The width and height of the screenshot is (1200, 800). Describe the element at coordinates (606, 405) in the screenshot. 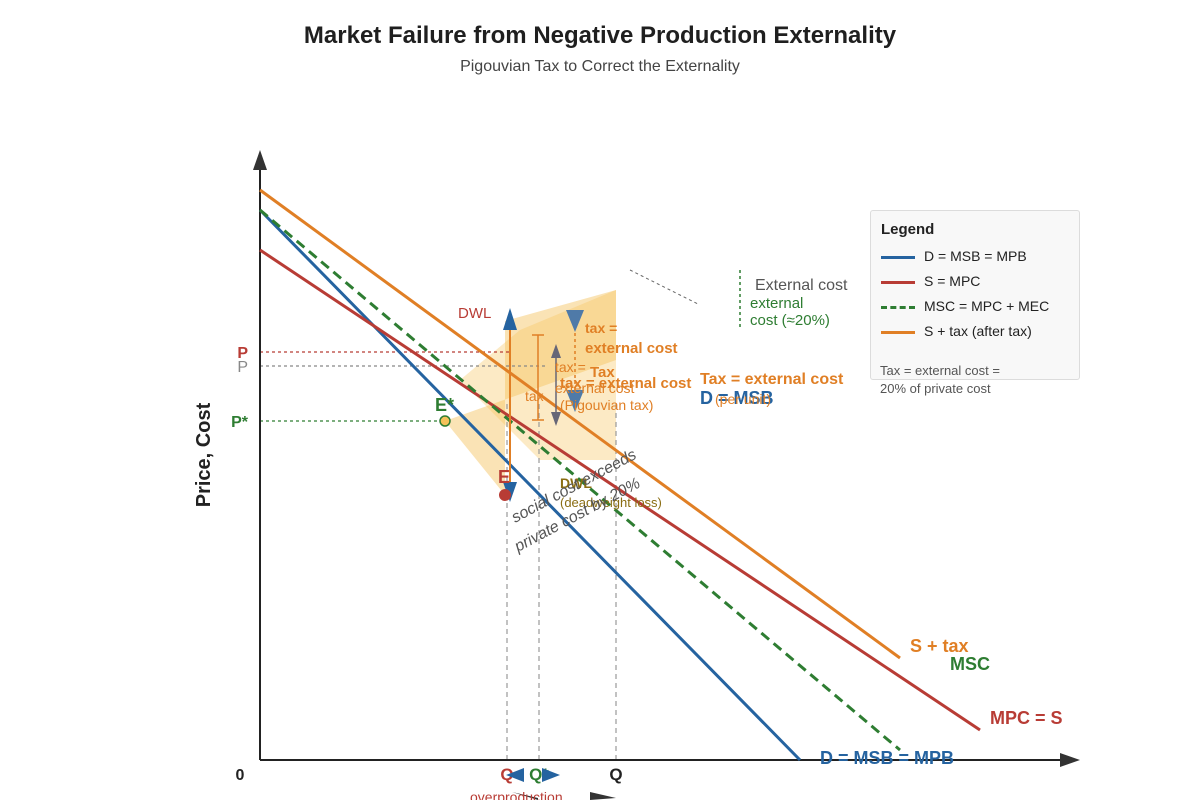

I see `annotation-7: (Pigouvian tax)` at that location.